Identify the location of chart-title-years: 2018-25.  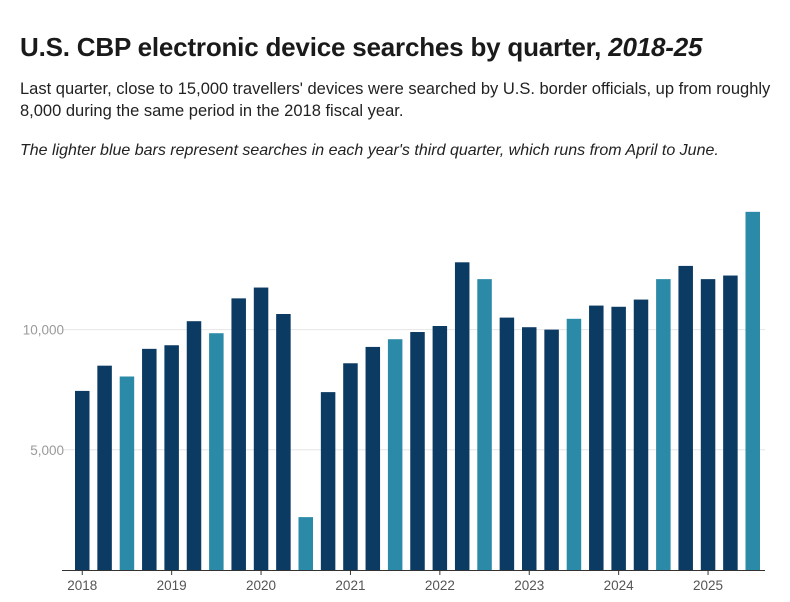
(655, 47).